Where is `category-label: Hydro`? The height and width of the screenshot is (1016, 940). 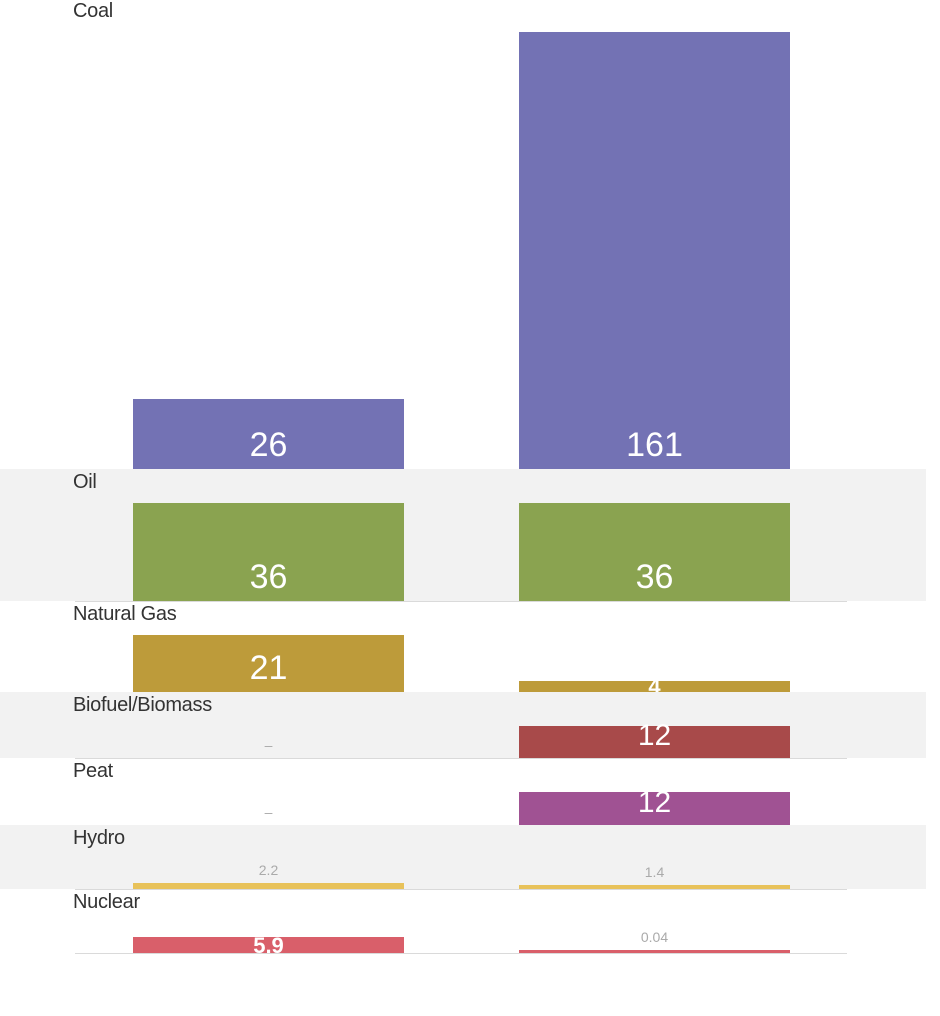 category-label: Hydro is located at coordinates (99, 838).